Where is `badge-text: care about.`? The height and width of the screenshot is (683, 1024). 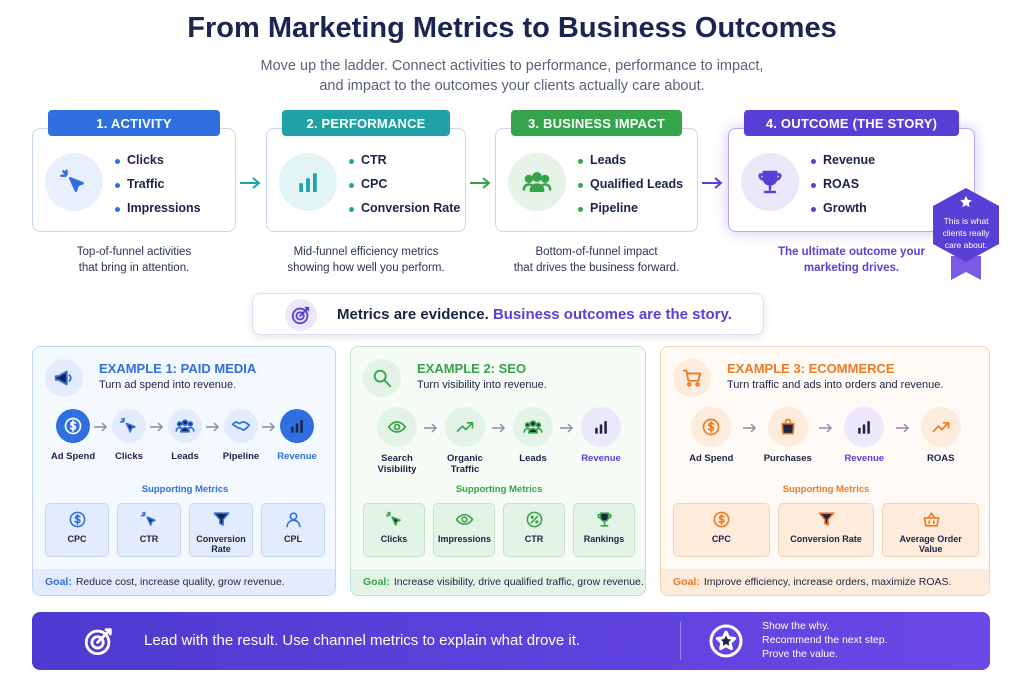 badge-text: care about. is located at coordinates (966, 245).